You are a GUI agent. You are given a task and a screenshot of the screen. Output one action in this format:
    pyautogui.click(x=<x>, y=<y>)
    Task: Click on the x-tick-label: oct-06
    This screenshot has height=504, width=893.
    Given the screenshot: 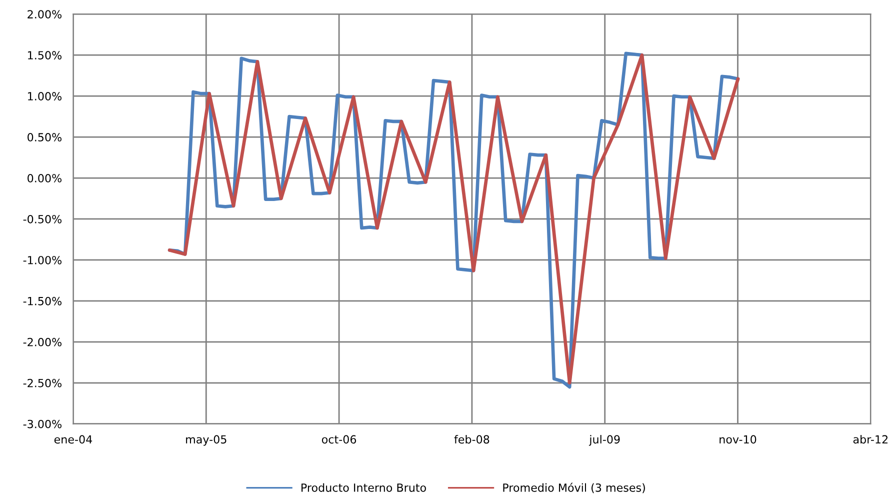 What is the action you would take?
    pyautogui.click(x=339, y=439)
    